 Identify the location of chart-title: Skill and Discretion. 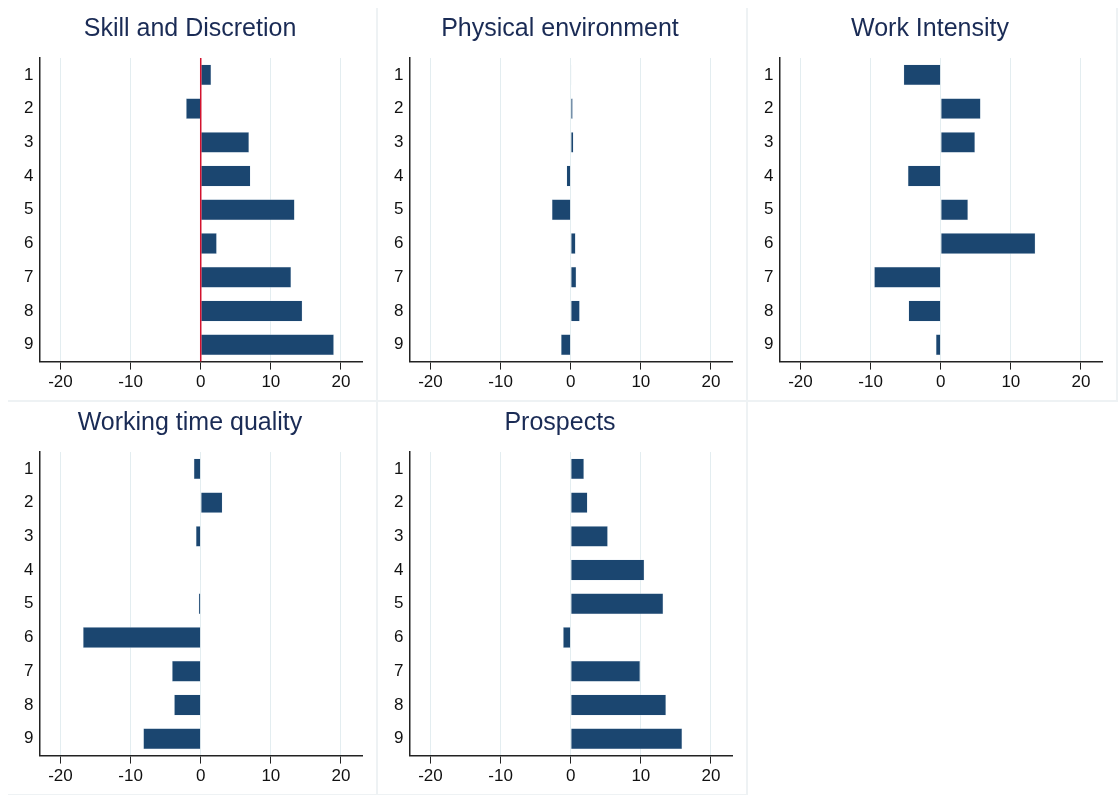
(190, 26).